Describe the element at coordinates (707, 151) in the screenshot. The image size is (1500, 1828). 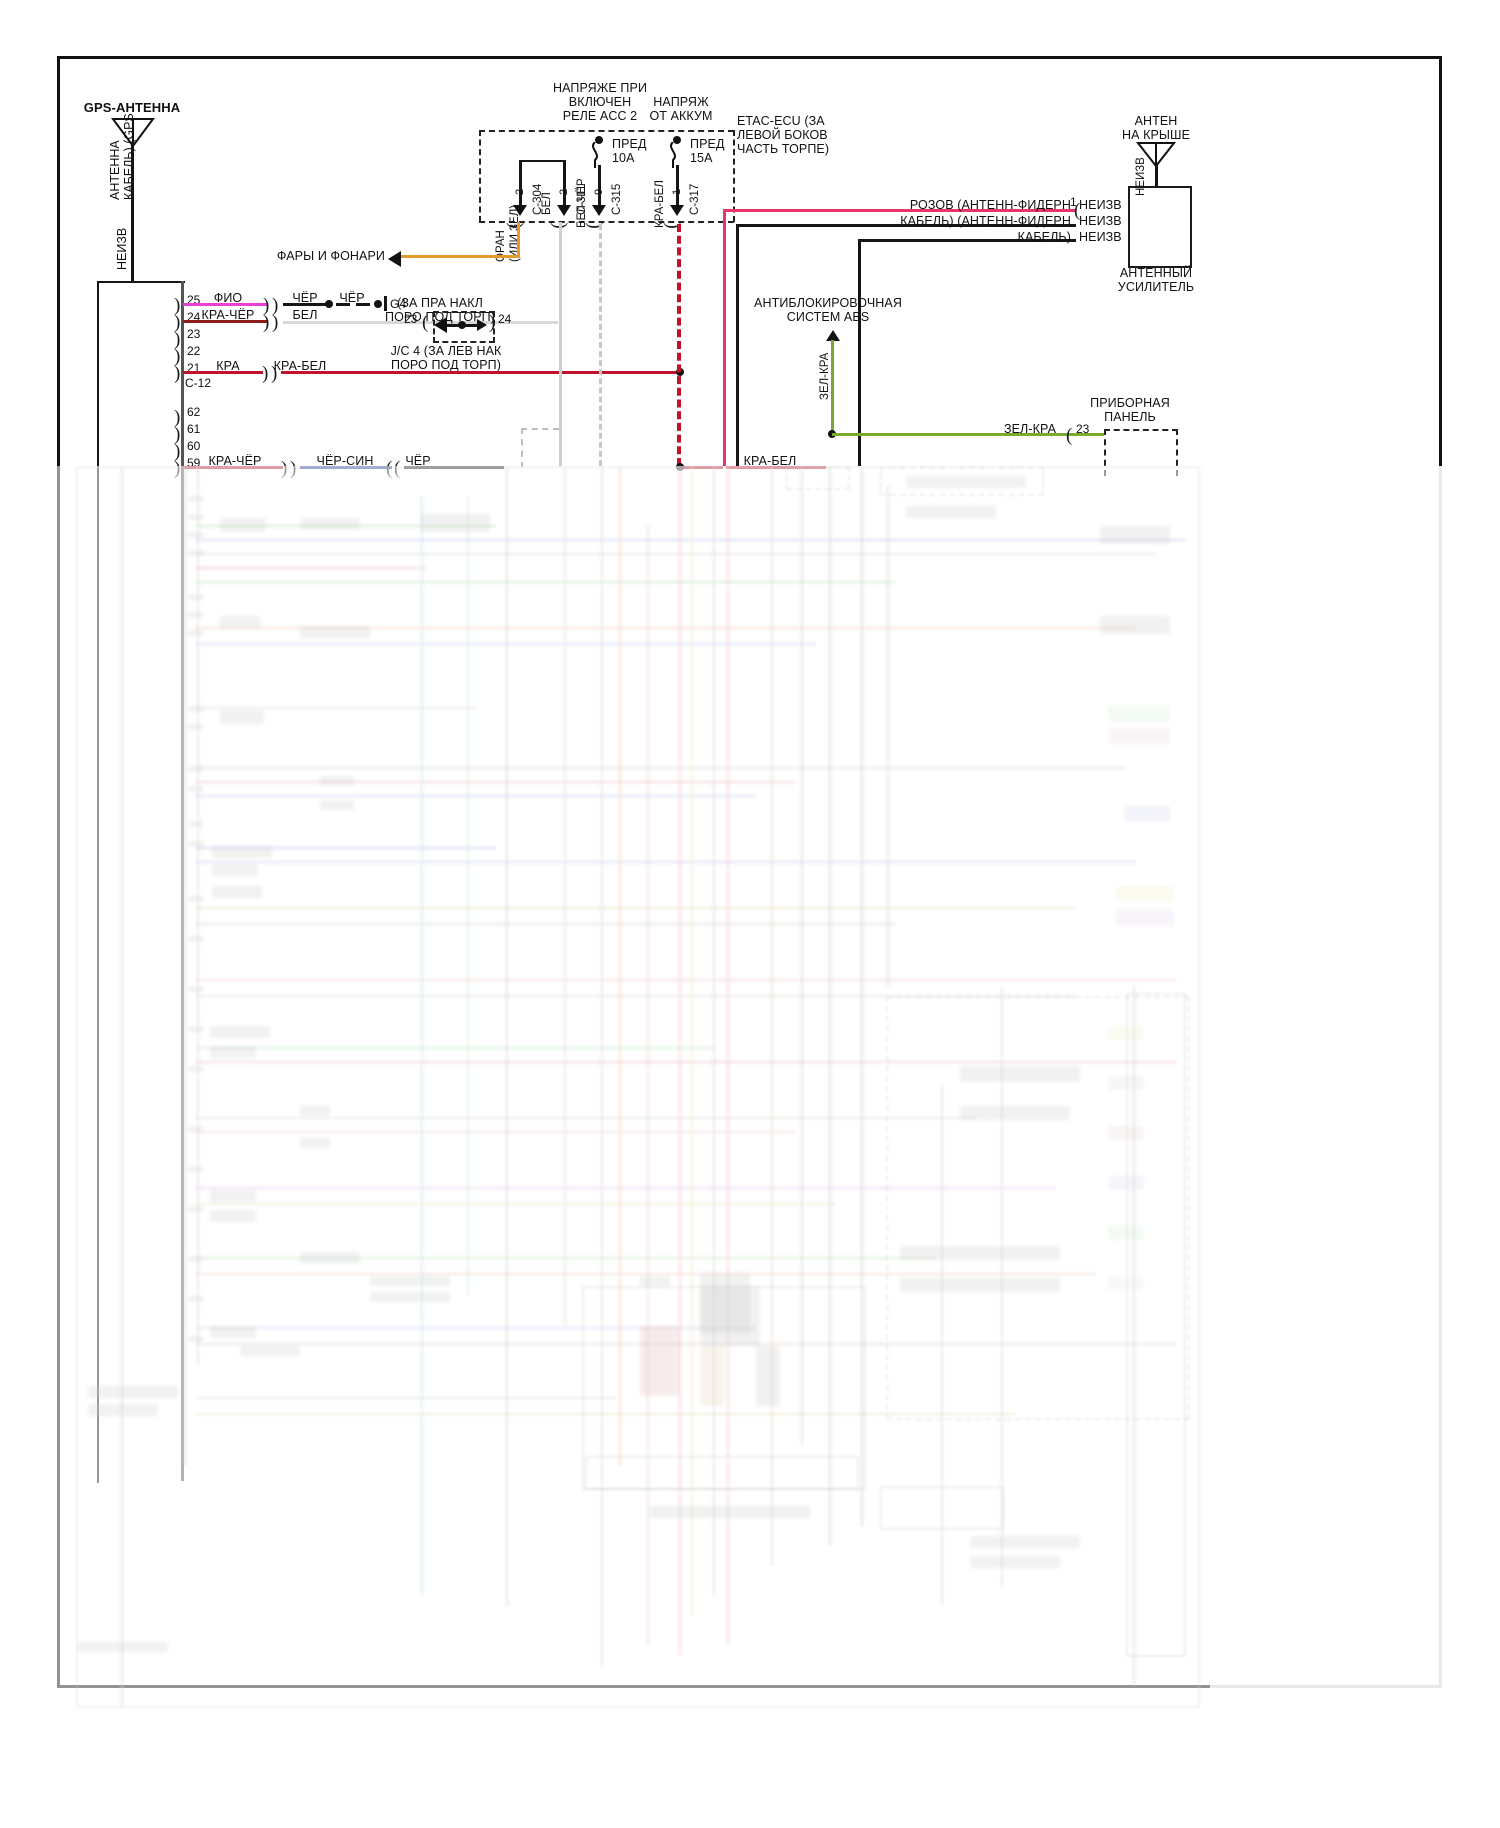
I see `fuse-15a-label: ПРЕД 15A` at that location.